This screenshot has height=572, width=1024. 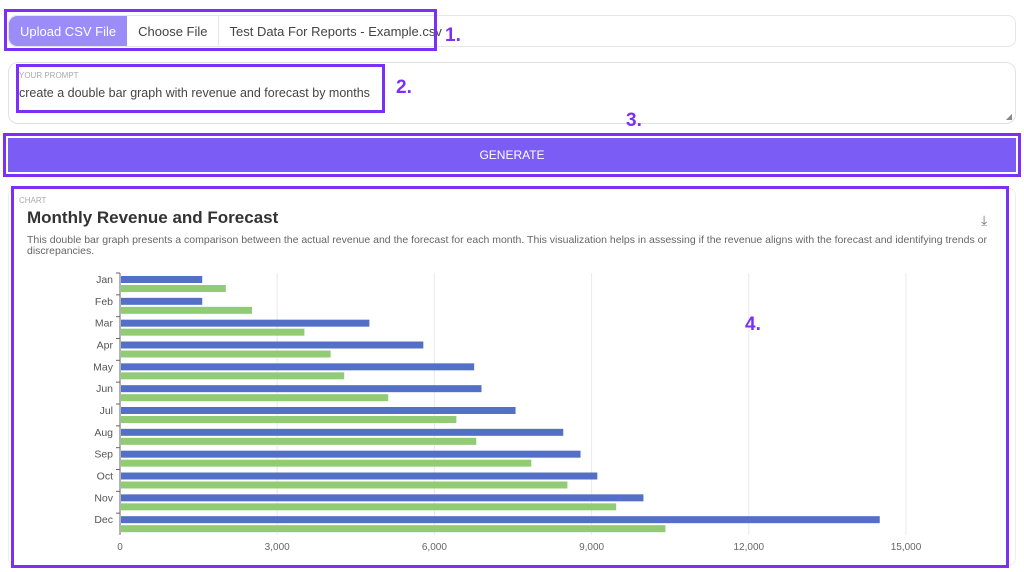 What do you see at coordinates (33, 200) in the screenshot?
I see `chart-label: CHART` at bounding box center [33, 200].